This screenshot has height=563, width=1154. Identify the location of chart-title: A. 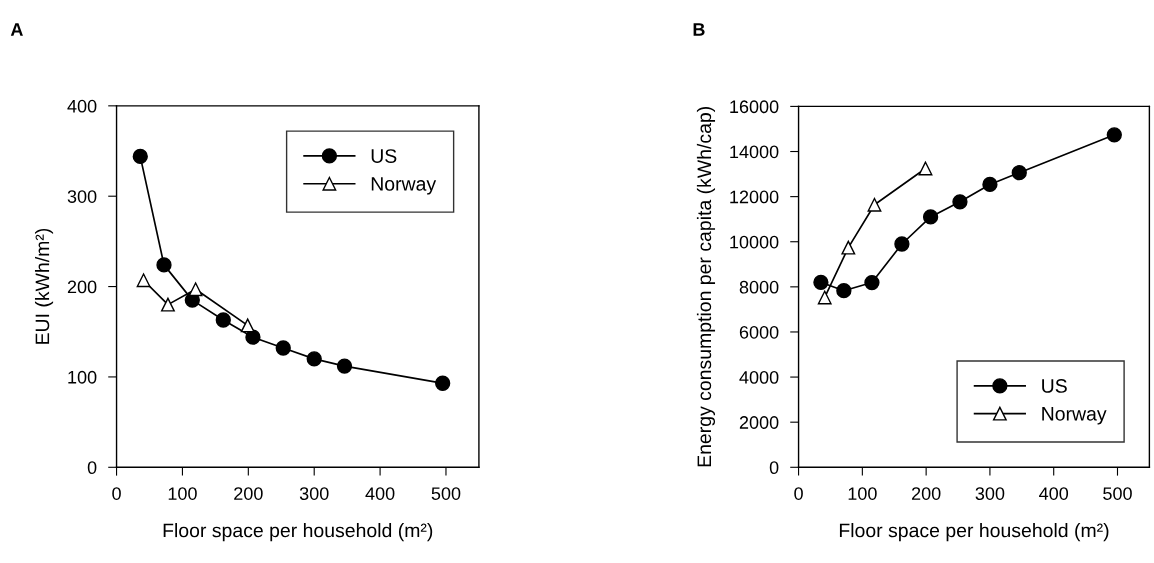
(16, 29).